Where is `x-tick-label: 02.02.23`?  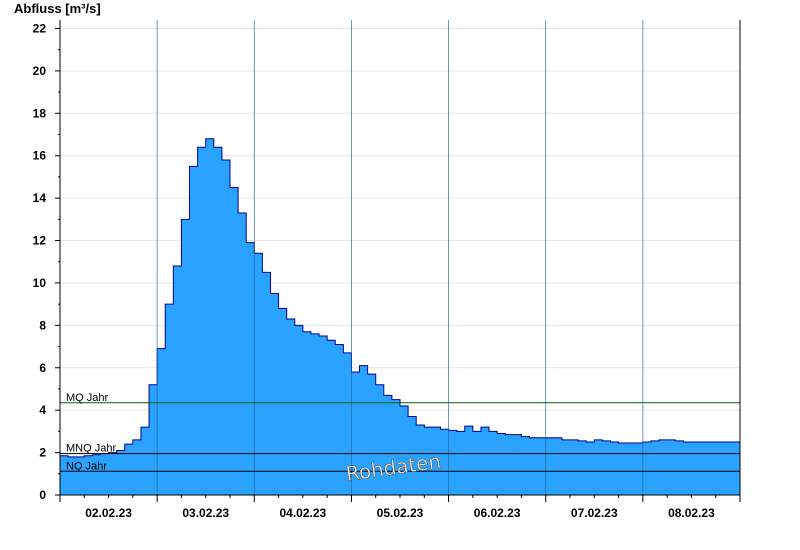 x-tick-label: 02.02.23 is located at coordinates (108, 513).